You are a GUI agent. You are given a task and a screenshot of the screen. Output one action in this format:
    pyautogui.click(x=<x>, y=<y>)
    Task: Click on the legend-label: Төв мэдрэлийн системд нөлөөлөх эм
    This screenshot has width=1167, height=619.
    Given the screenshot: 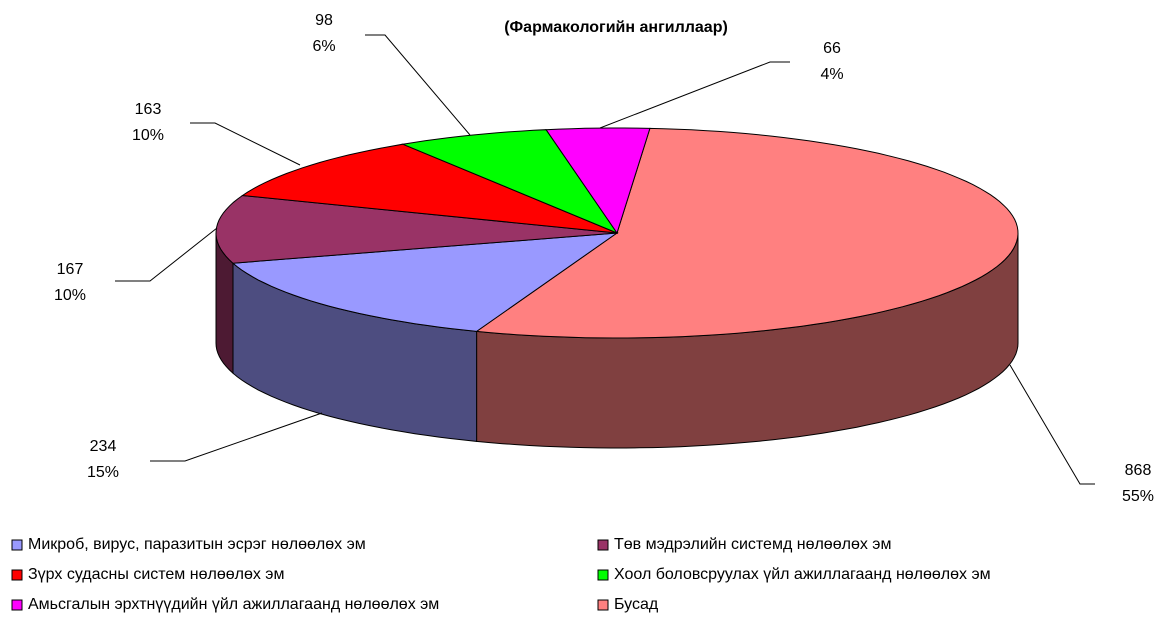 What is the action you would take?
    pyautogui.click(x=752, y=544)
    